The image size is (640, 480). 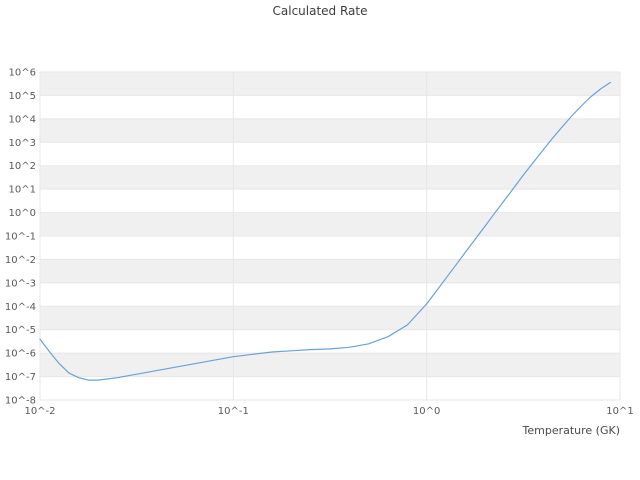 What do you see at coordinates (22, 73) in the screenshot?
I see `y-tick-label: 10^6` at bounding box center [22, 73].